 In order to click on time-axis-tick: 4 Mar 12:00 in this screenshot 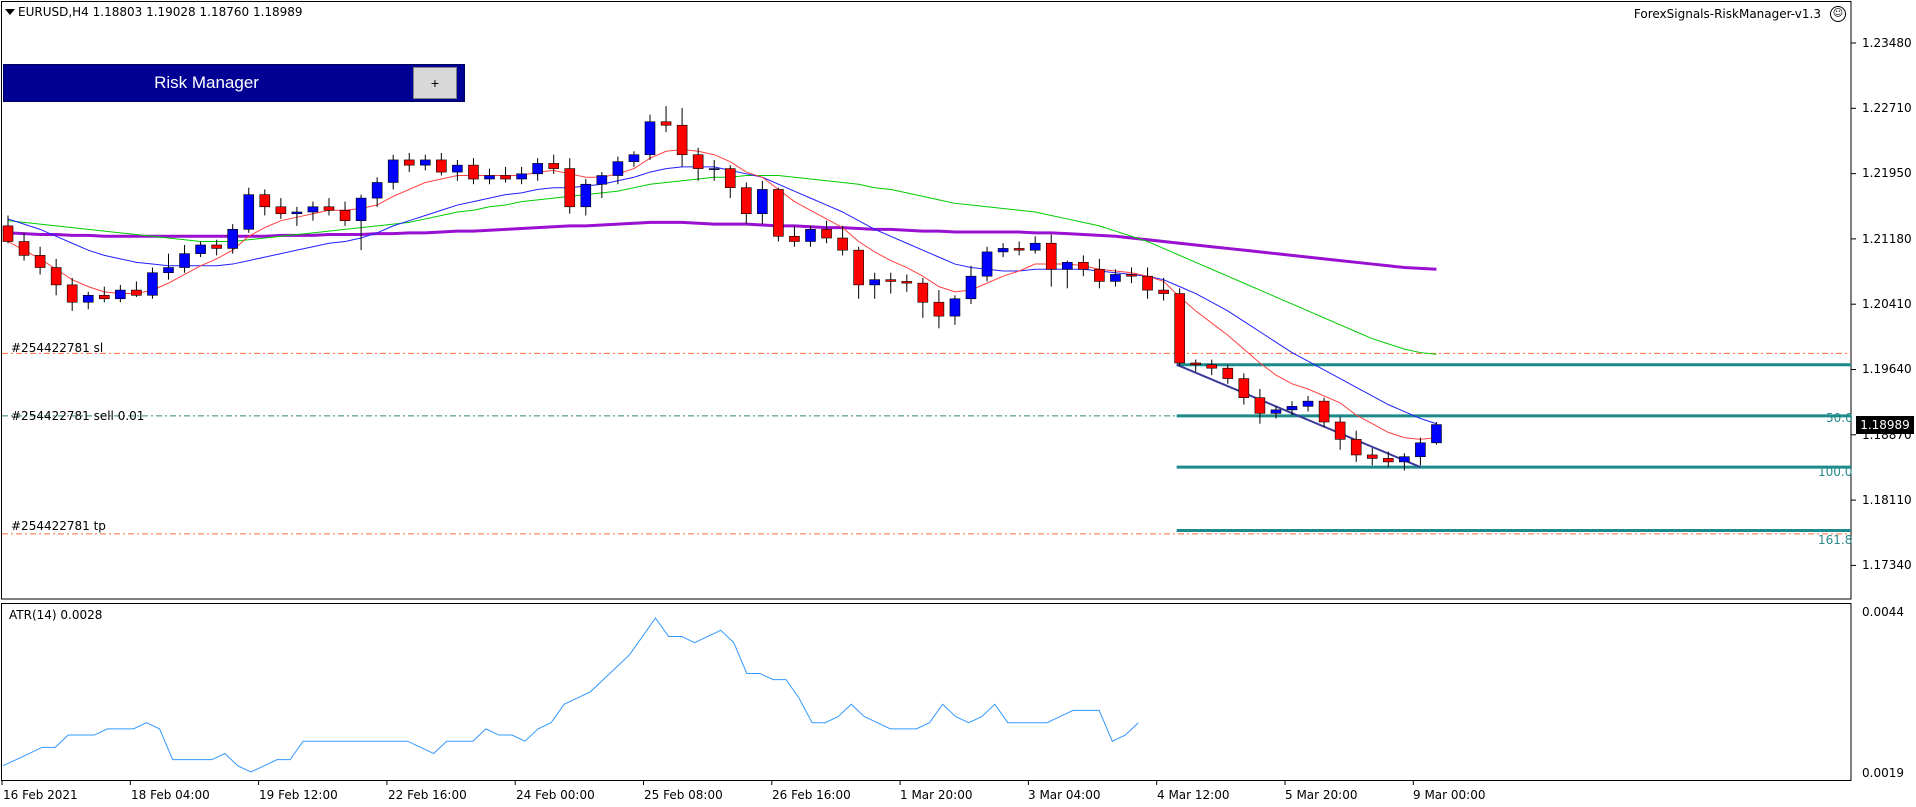, I will do `click(1193, 795)`.